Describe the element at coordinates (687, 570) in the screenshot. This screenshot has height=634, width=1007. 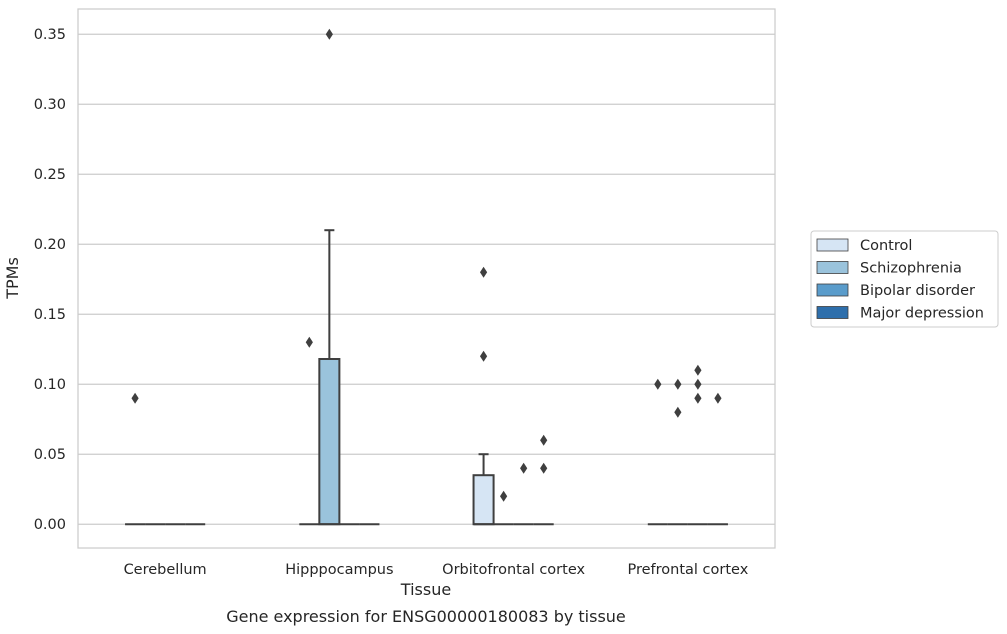
I see `x-tick-label: Prefrontal cortex` at that location.